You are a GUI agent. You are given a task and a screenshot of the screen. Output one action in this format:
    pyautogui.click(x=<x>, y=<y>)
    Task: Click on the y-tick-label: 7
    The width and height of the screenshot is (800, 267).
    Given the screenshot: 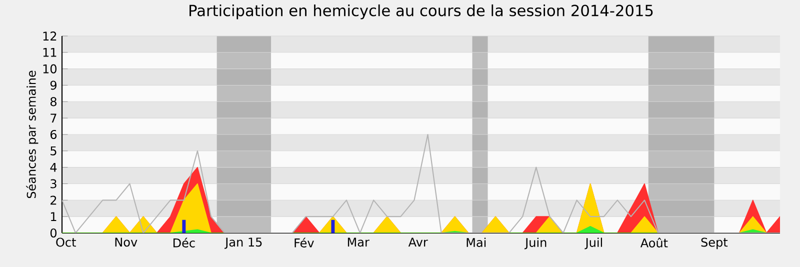 What is the action you would take?
    pyautogui.click(x=53, y=118)
    